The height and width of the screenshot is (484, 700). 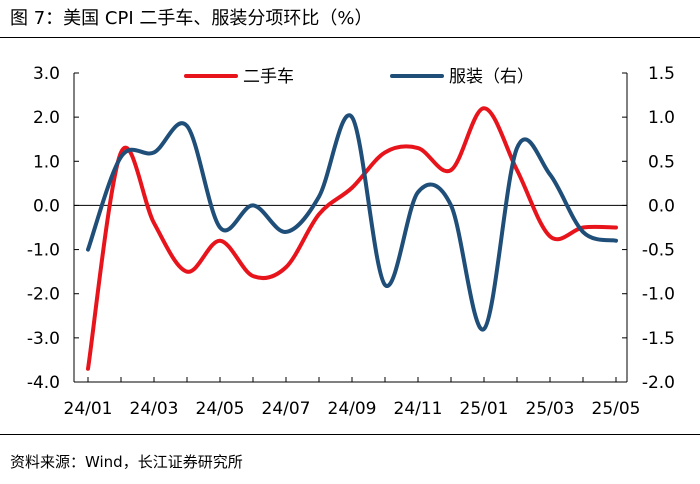 What do you see at coordinates (126, 462) in the screenshot?
I see `source-note: 资料来源：Wind，长江证券研究所` at bounding box center [126, 462].